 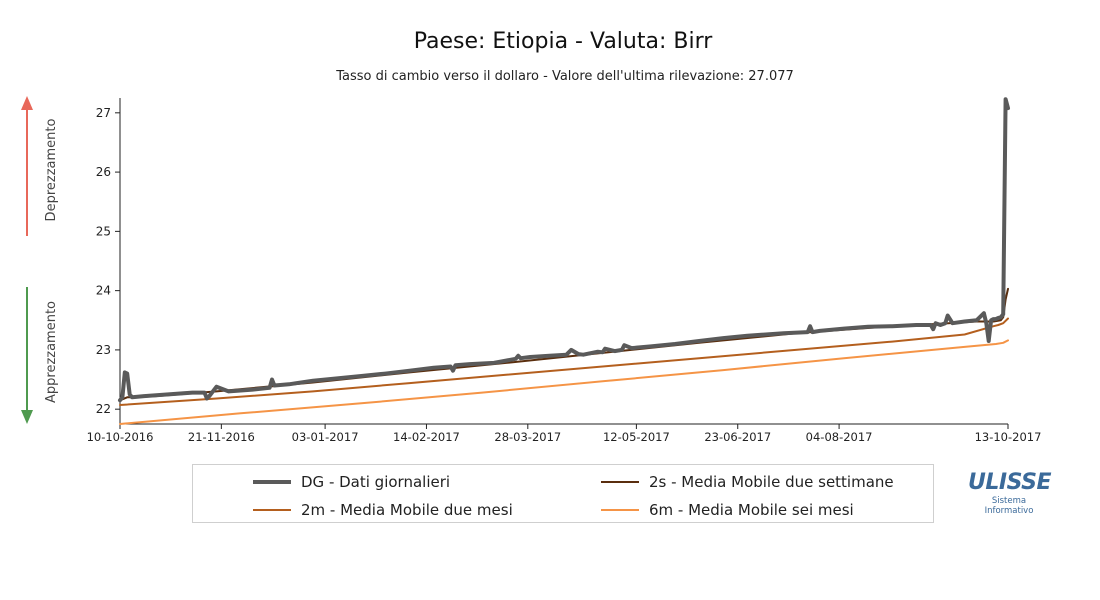 What do you see at coordinates (1009, 511) in the screenshot?
I see `logo-subtitle-2: Informativo` at bounding box center [1009, 511].